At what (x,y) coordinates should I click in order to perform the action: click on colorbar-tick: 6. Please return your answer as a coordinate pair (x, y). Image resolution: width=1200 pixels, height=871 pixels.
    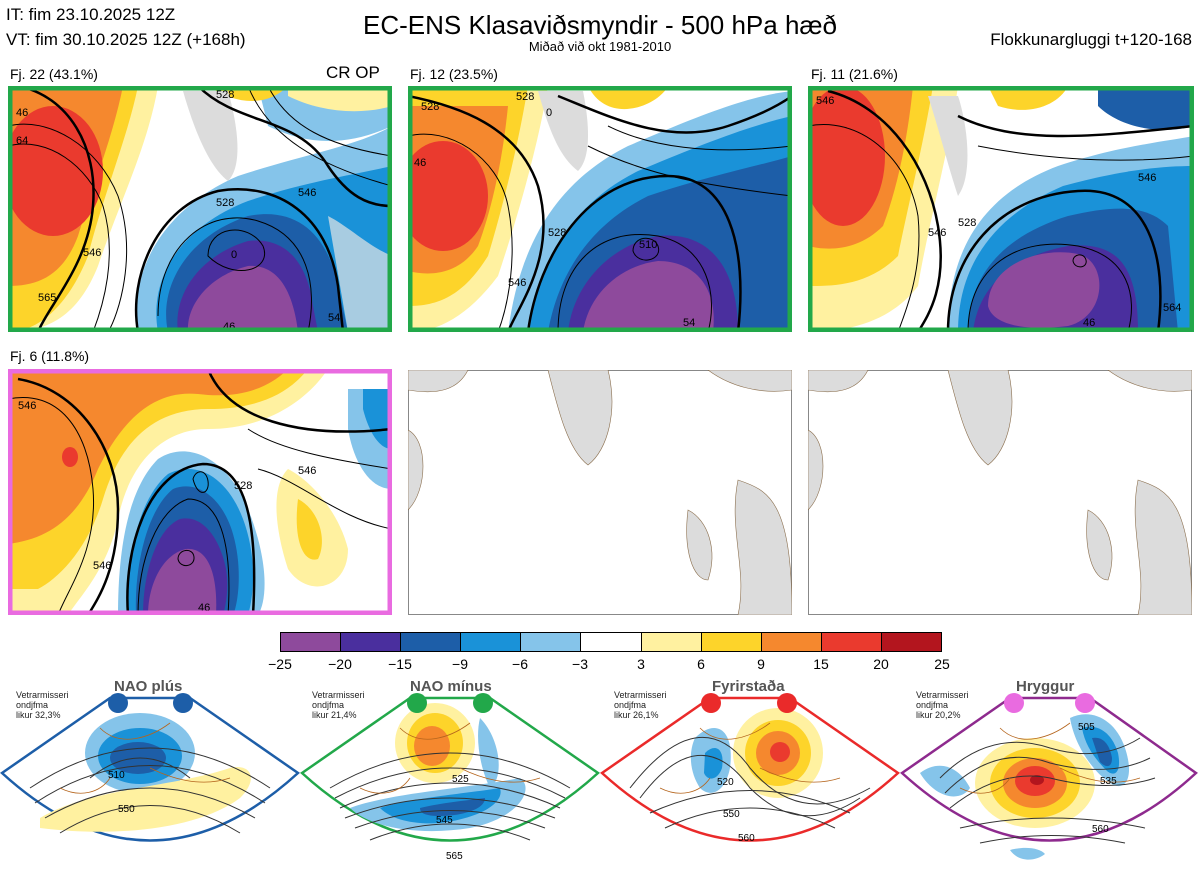
    Looking at the image, I should click on (701, 664).